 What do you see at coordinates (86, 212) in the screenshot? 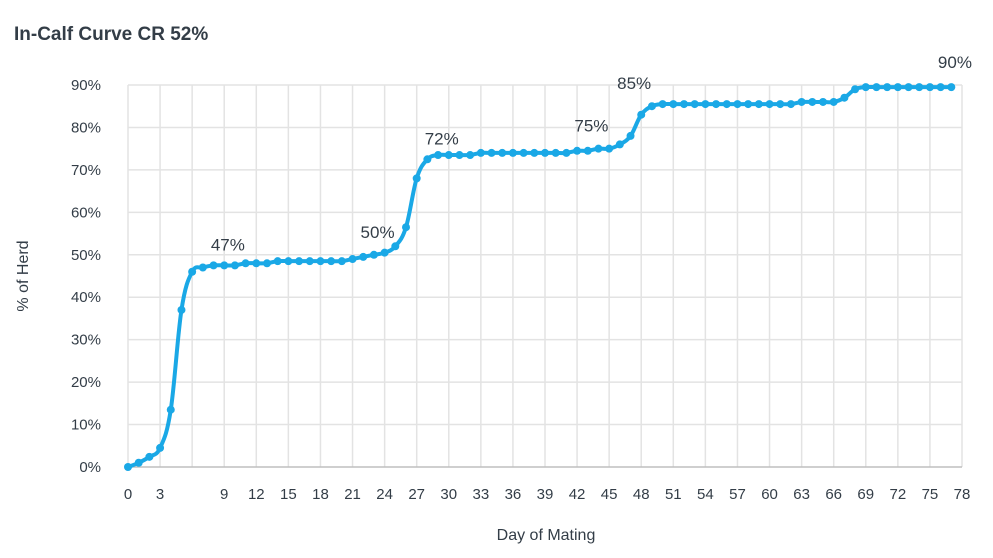
I see `y-tick-label: 60%` at bounding box center [86, 212].